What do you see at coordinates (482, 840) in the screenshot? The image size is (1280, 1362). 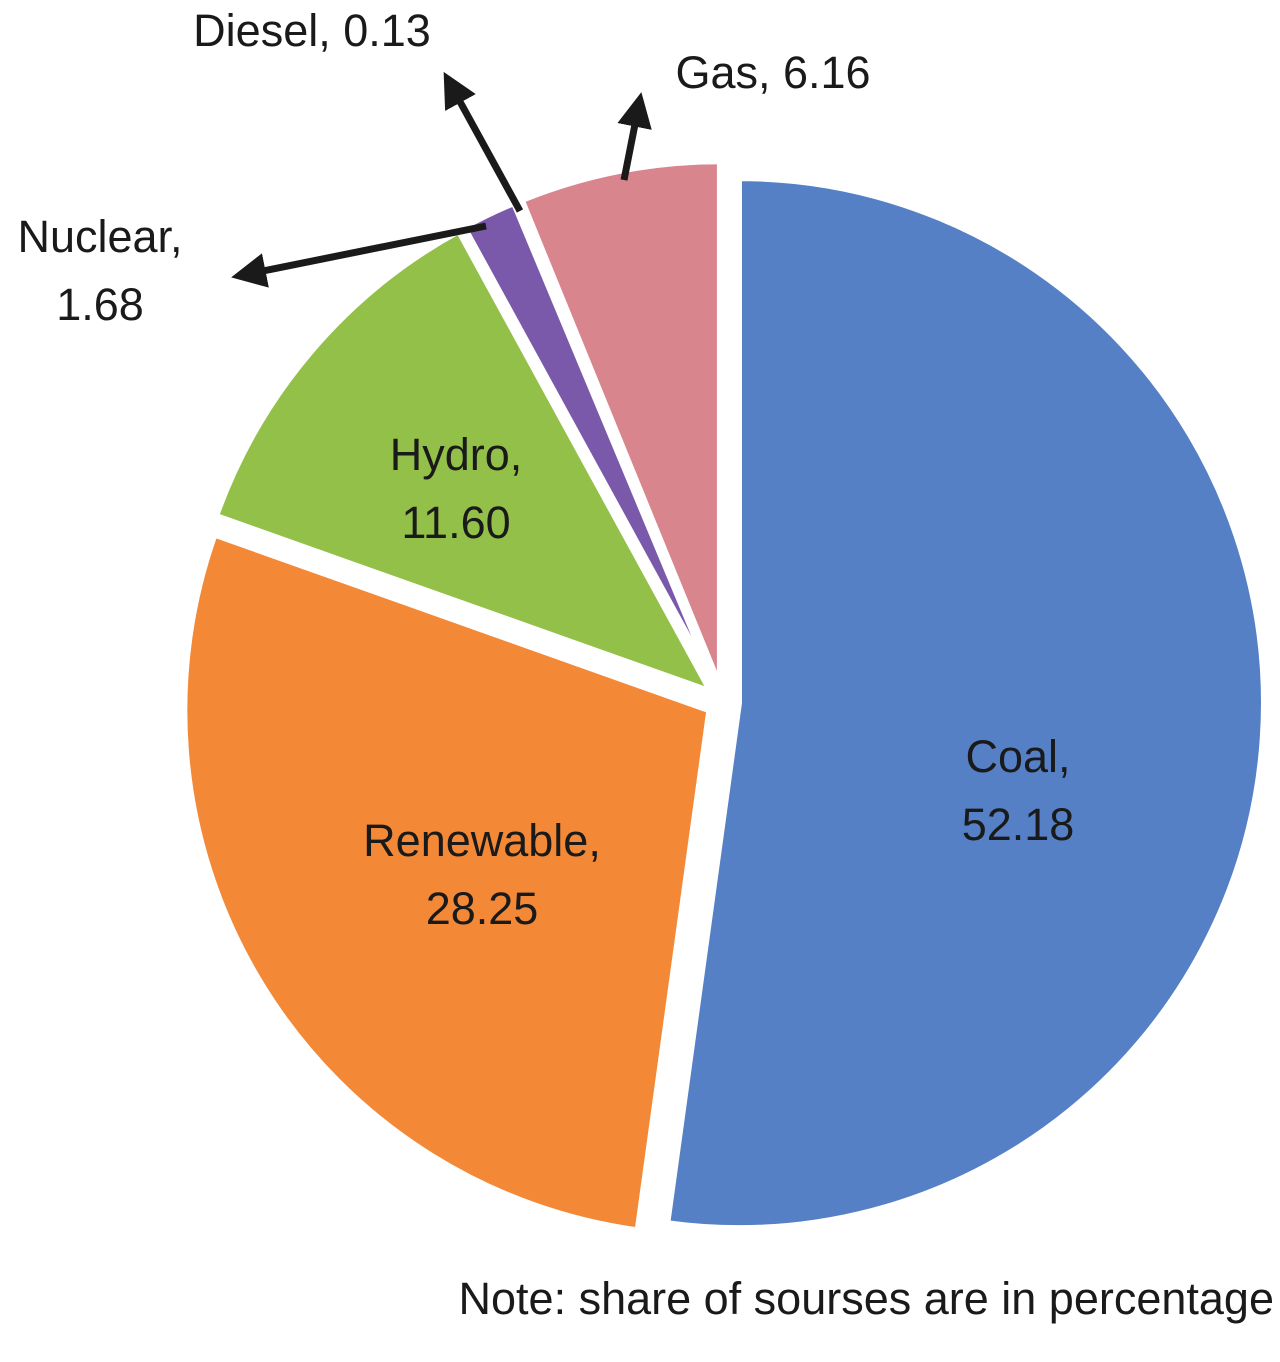 I see `slice-label-name-renewable: Renewable,` at bounding box center [482, 840].